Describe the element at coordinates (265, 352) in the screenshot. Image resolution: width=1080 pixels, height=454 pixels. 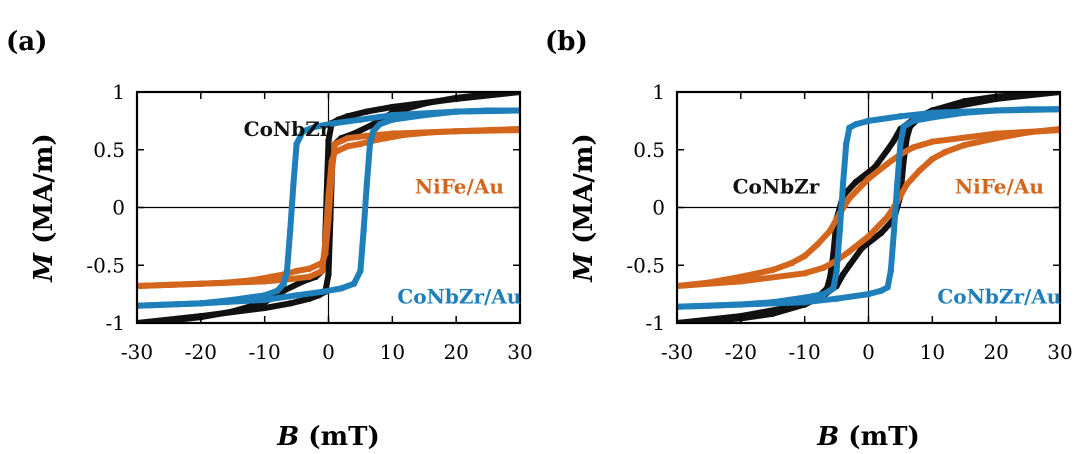
I see `x-tick-label: -10` at that location.